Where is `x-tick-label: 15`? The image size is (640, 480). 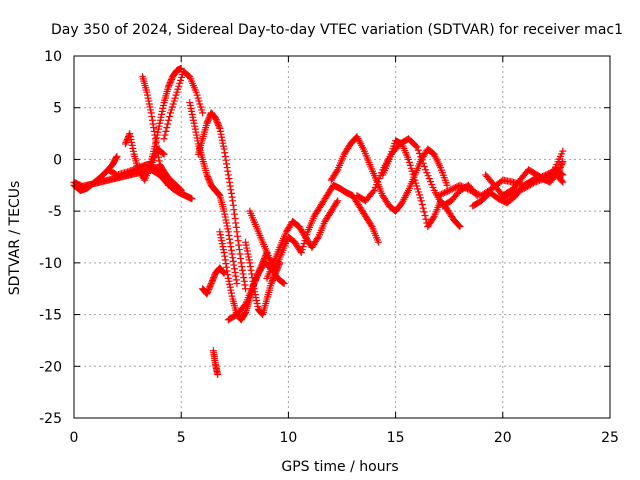
x-tick-label: 15 is located at coordinates (396, 438).